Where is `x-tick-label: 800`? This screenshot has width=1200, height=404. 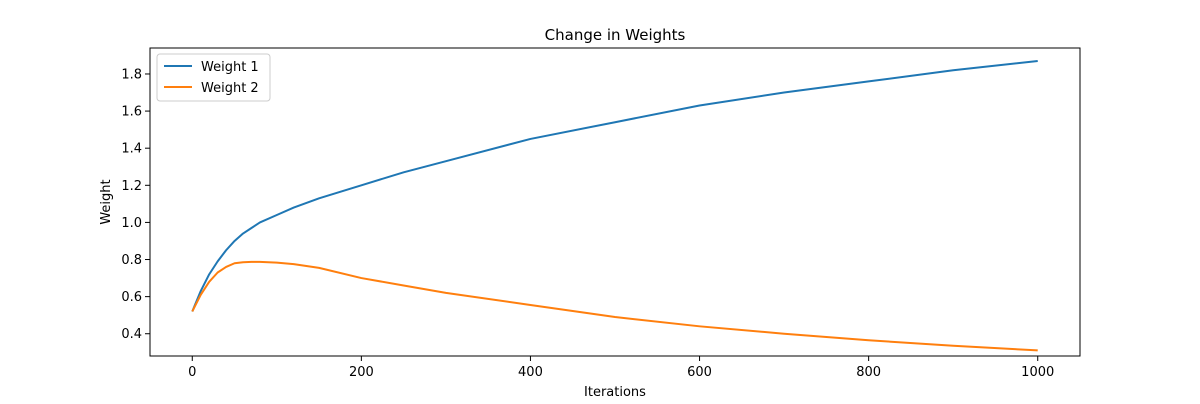
x-tick-label: 800 is located at coordinates (868, 372).